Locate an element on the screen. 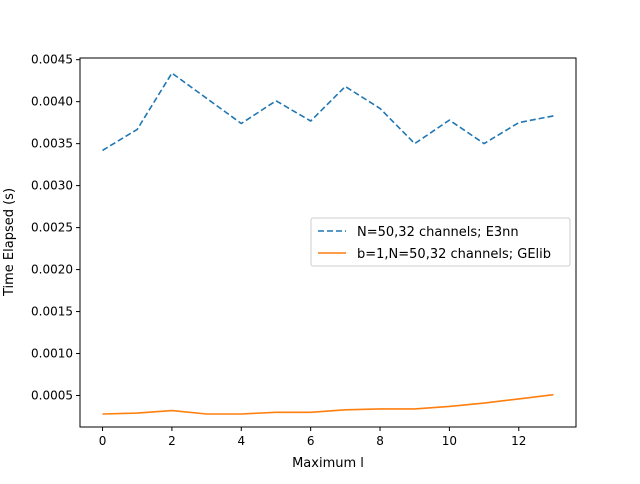 Image resolution: width=640 pixels, height=484 pixels. legend-label-e3nn: N=50,32 channels; E3nn is located at coordinates (438, 232).